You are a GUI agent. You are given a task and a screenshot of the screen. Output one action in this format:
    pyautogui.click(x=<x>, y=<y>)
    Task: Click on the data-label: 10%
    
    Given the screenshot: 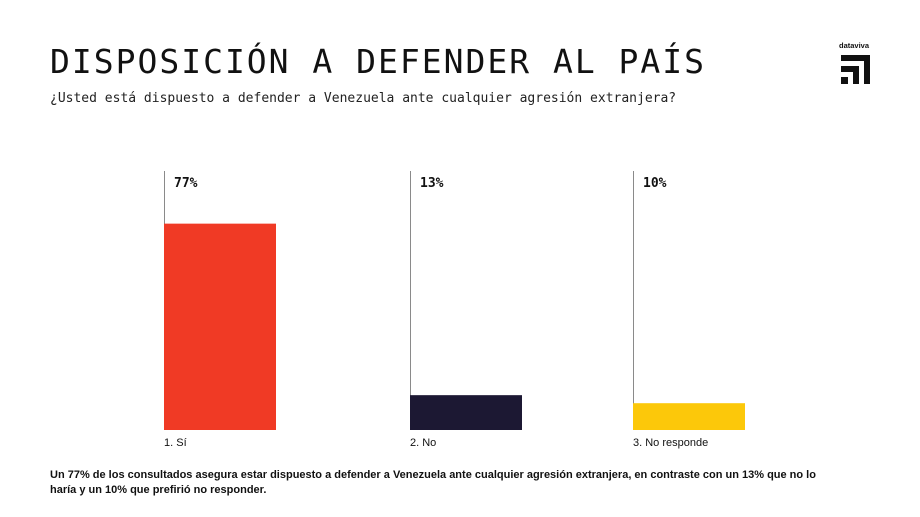 What is the action you would take?
    pyautogui.click(x=655, y=183)
    